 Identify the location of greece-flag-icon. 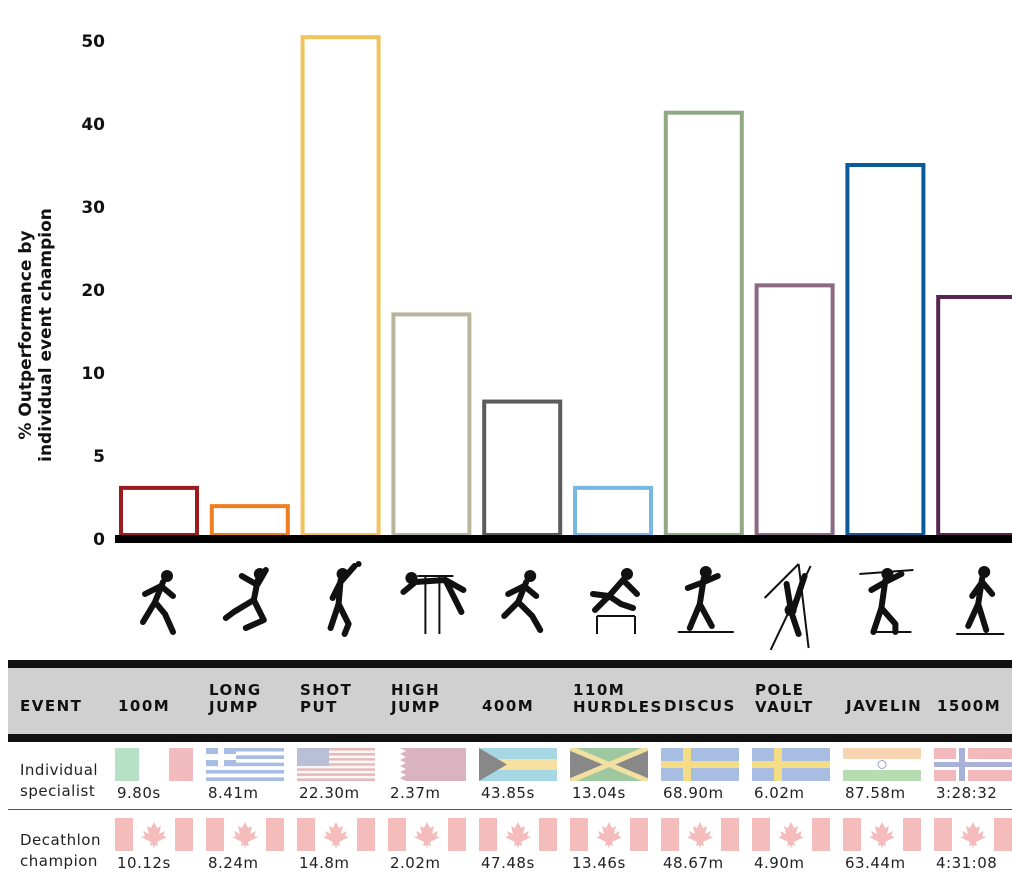
(245, 764).